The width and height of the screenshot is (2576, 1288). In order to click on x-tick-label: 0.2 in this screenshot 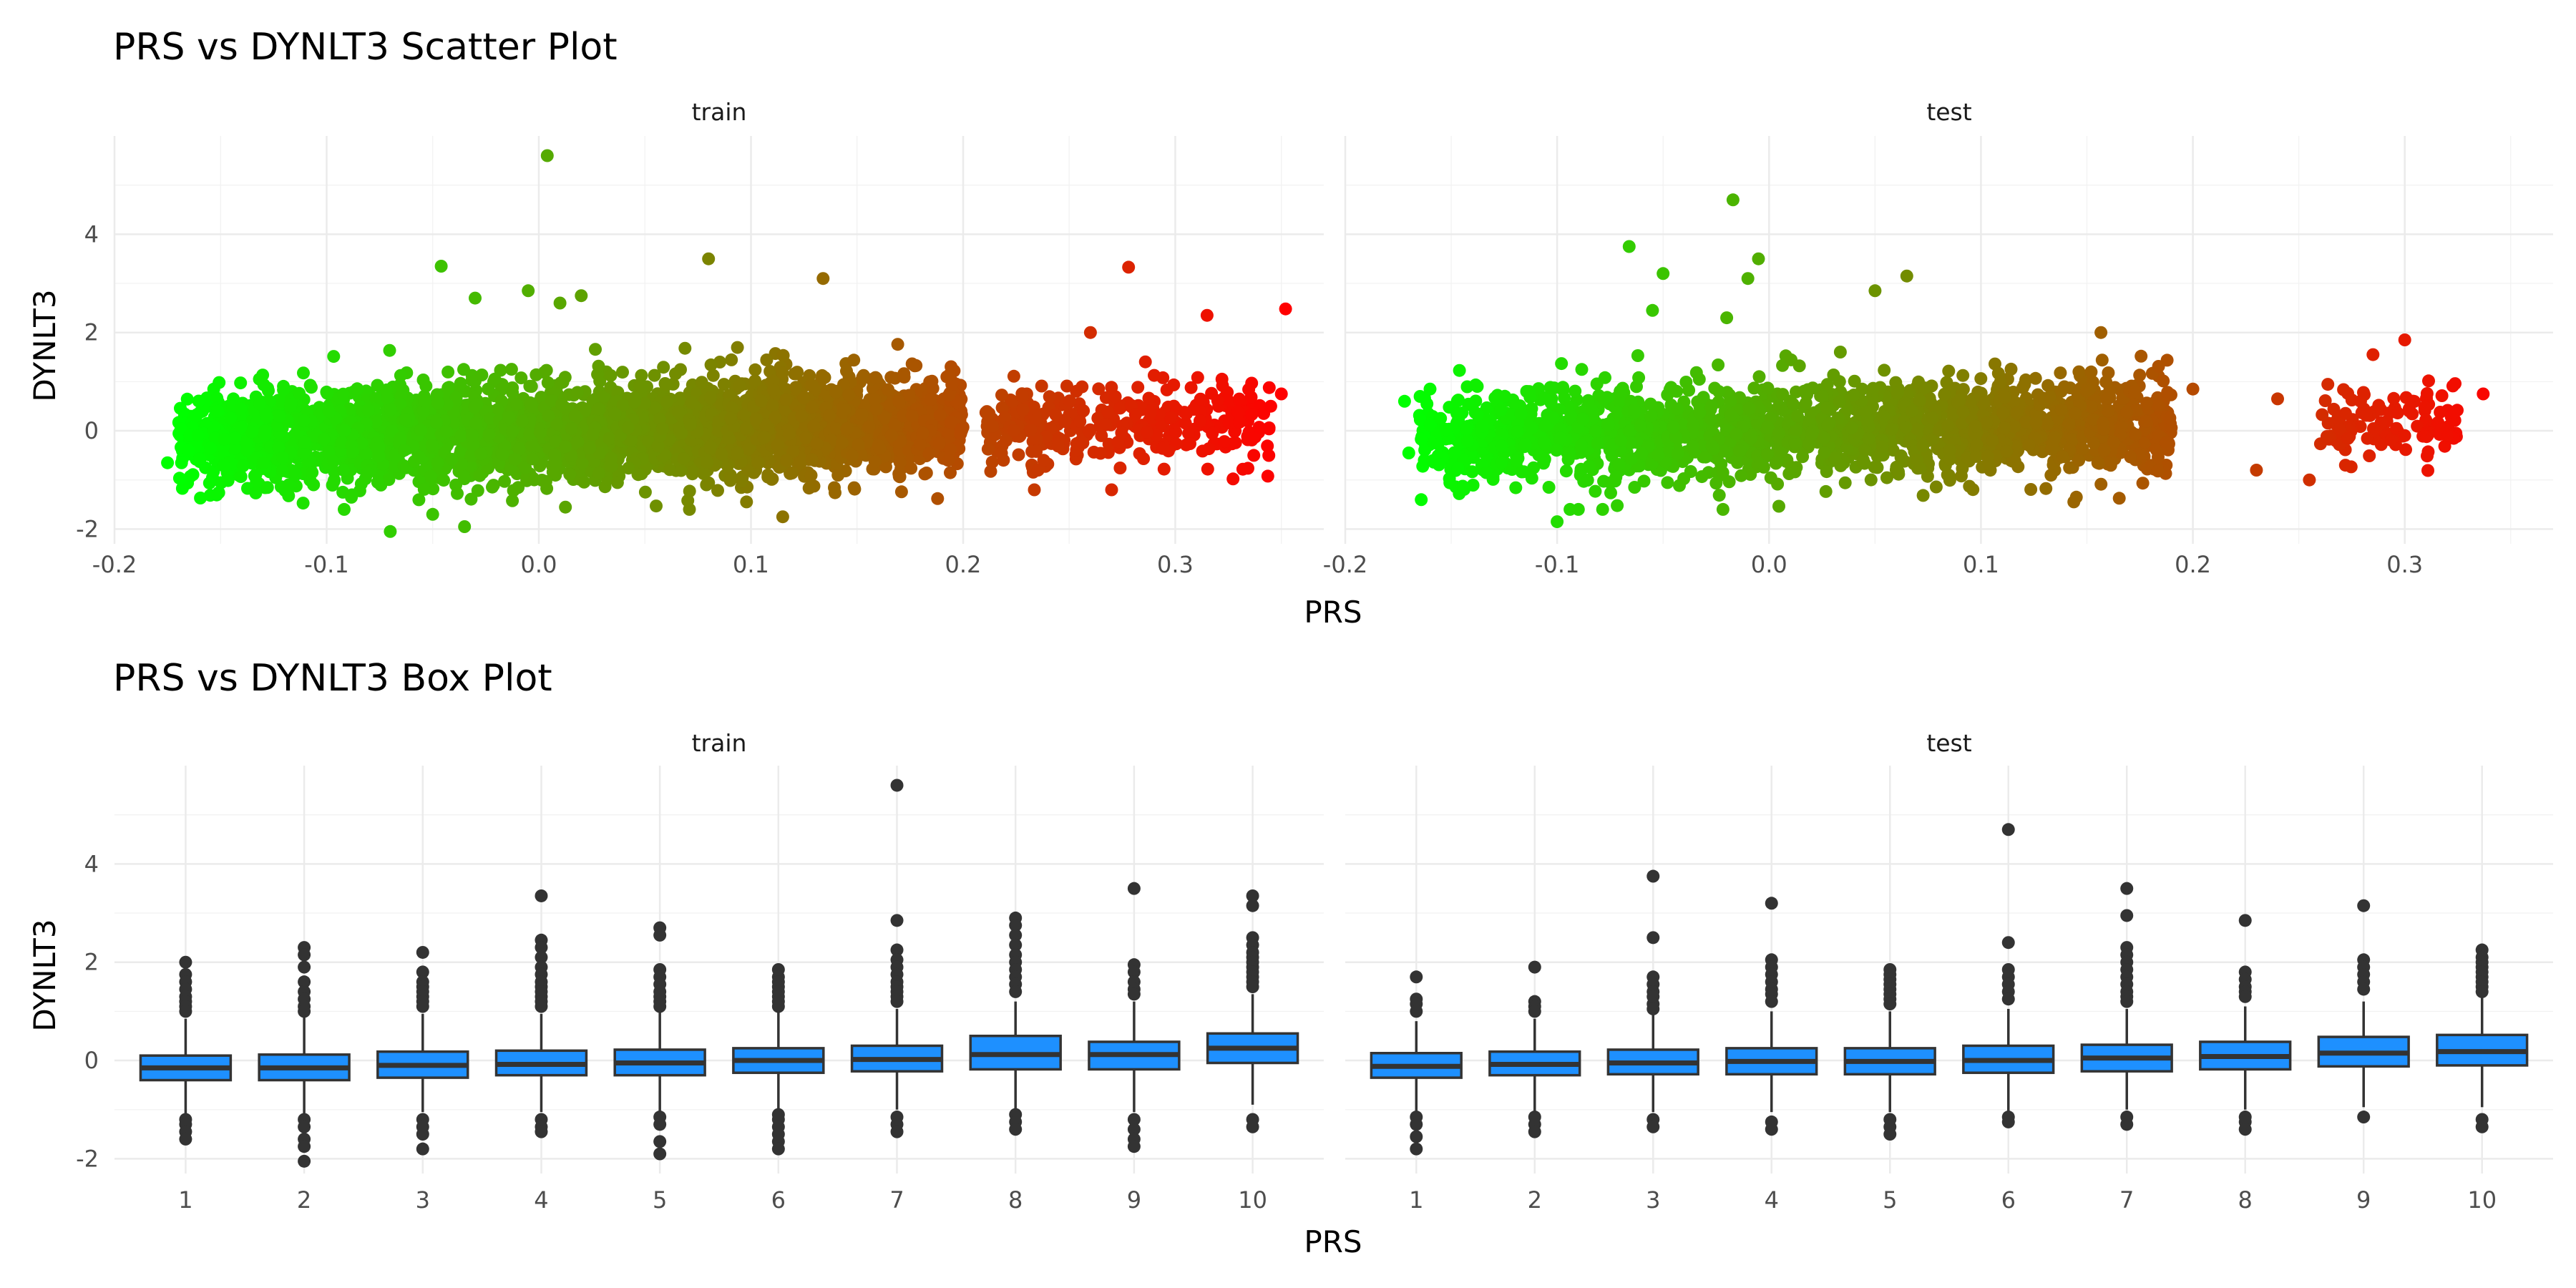, I will do `click(964, 564)`.